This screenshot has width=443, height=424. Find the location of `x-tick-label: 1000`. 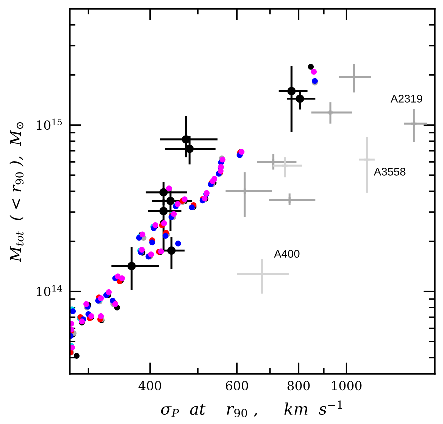

x-tick-label: 1000 is located at coordinates (347, 386).